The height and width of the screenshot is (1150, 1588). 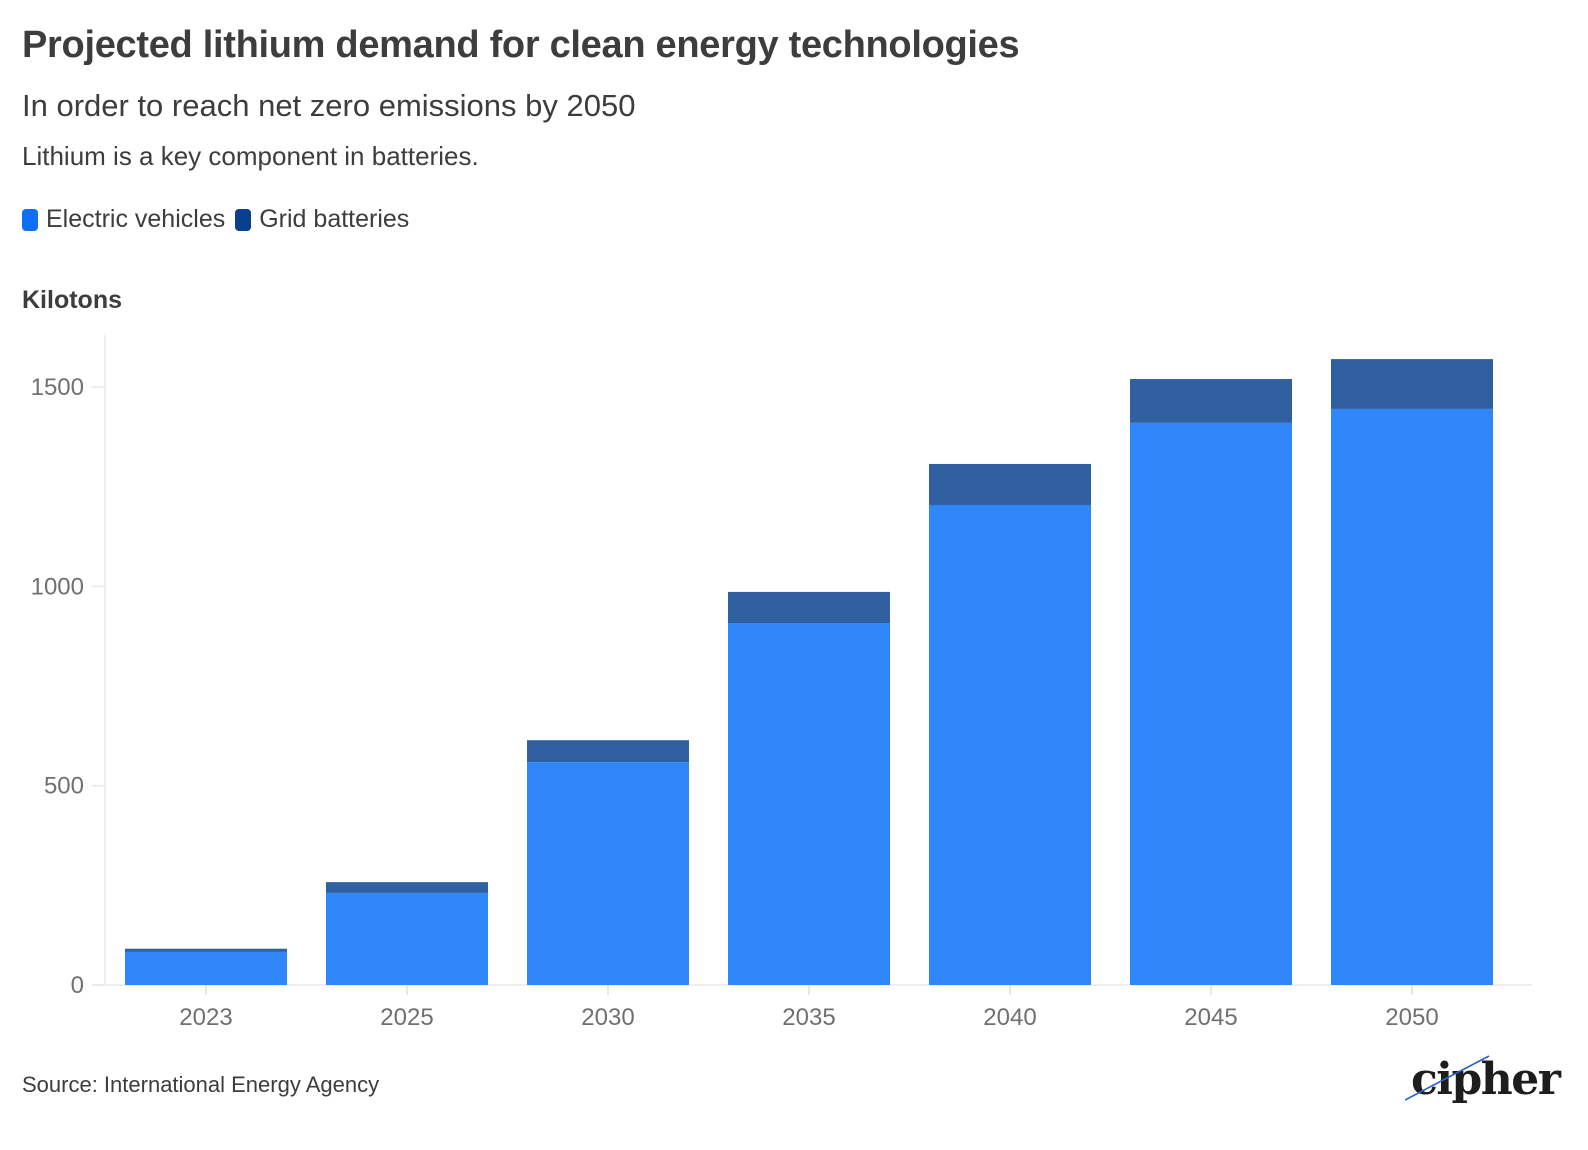 I want to click on bar-grid-batteries-2040, so click(x=1010, y=484).